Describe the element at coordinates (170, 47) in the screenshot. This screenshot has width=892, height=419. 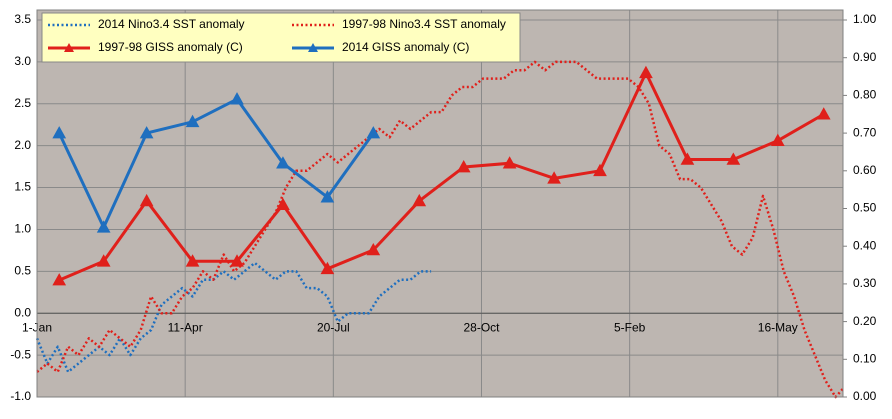
I see `legend-label: 1997-98 GISS anomaly (C)` at that location.